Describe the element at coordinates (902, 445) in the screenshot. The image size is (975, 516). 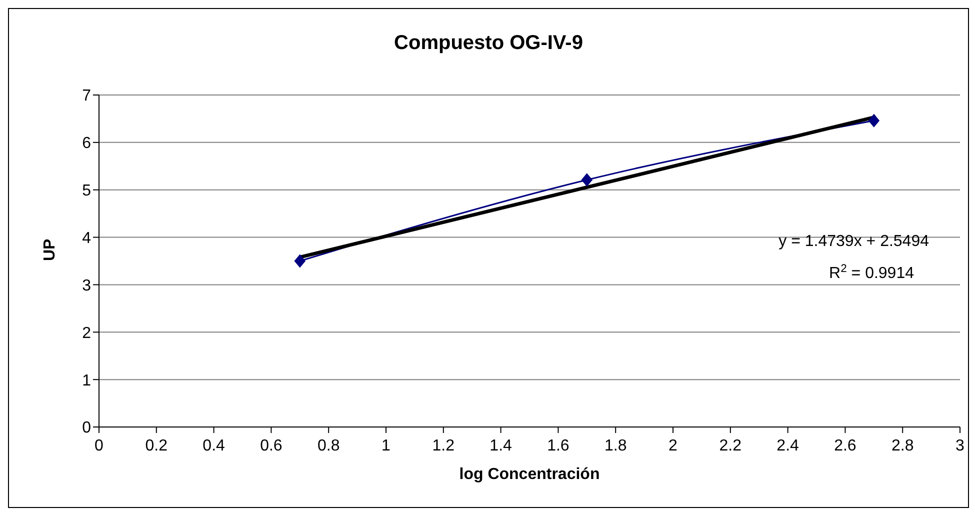
I see `x-tick-label: 2.8` at that location.